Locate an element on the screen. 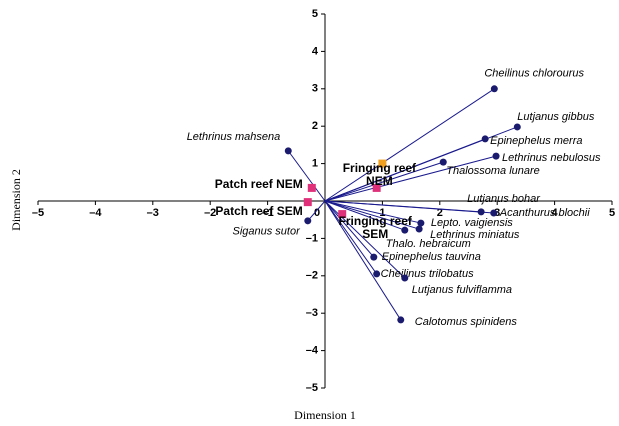 The height and width of the screenshot is (426, 619). species-label: Epinephelus merra is located at coordinates (536, 141).